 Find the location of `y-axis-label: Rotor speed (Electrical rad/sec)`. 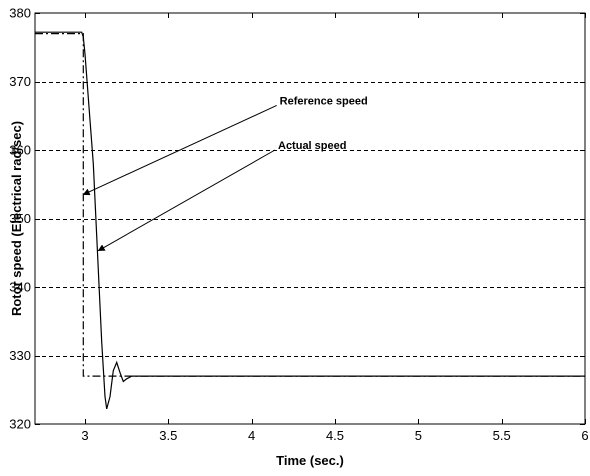

y-axis-label: Rotor speed (Electrical rad/sec) is located at coordinates (16, 218).